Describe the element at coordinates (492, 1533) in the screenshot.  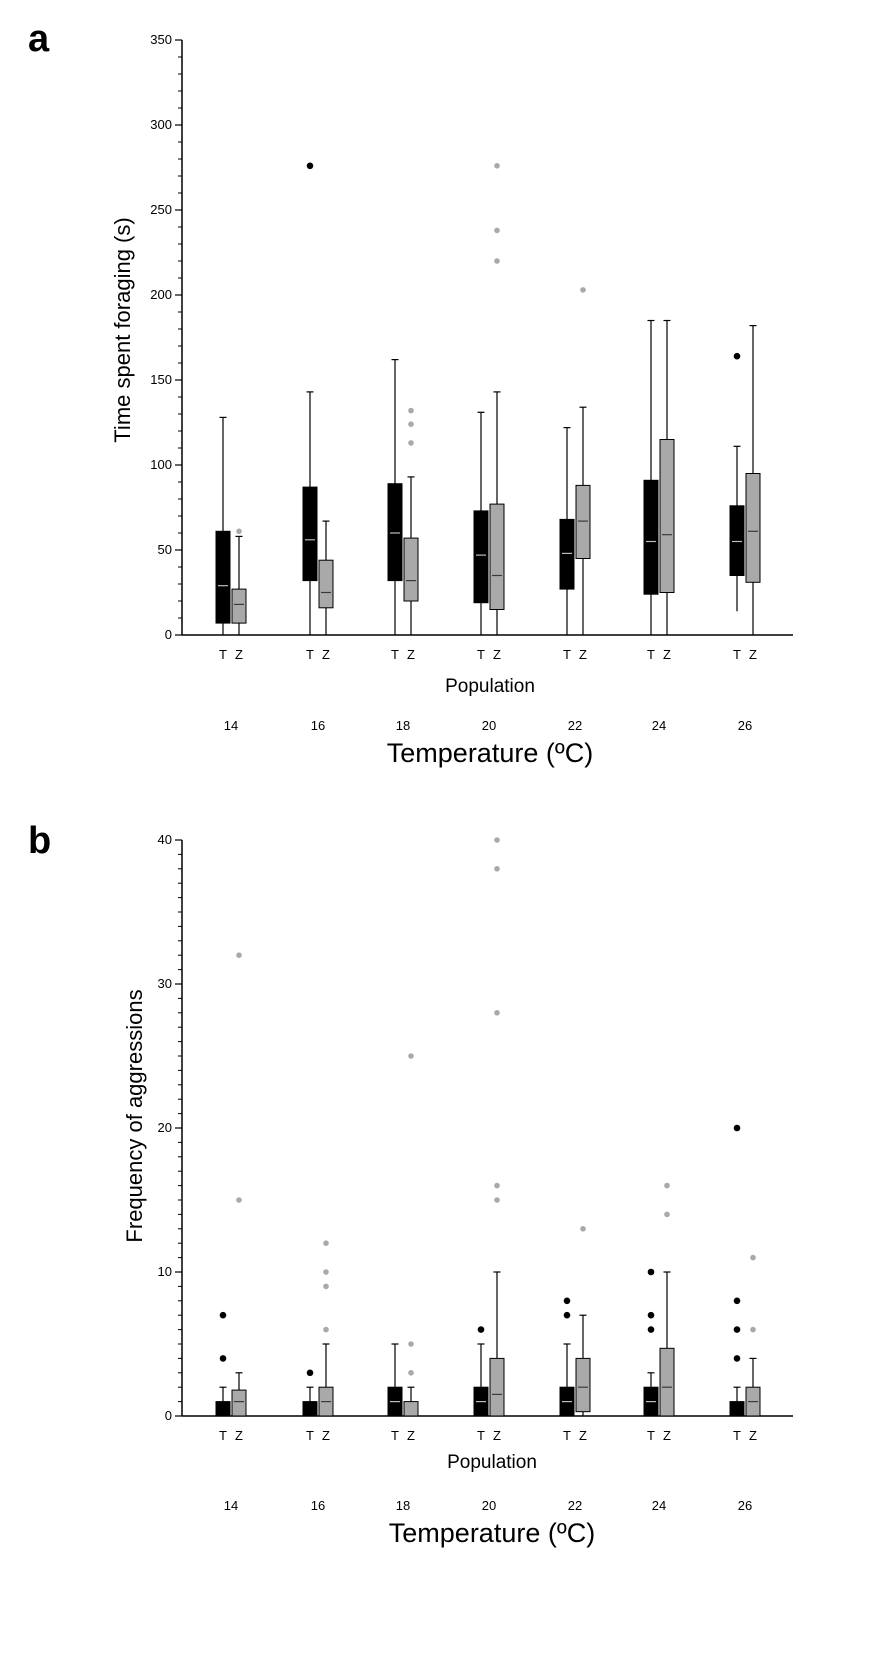
I see `temperature-axis-title: Temperature (ºC)` at that location.